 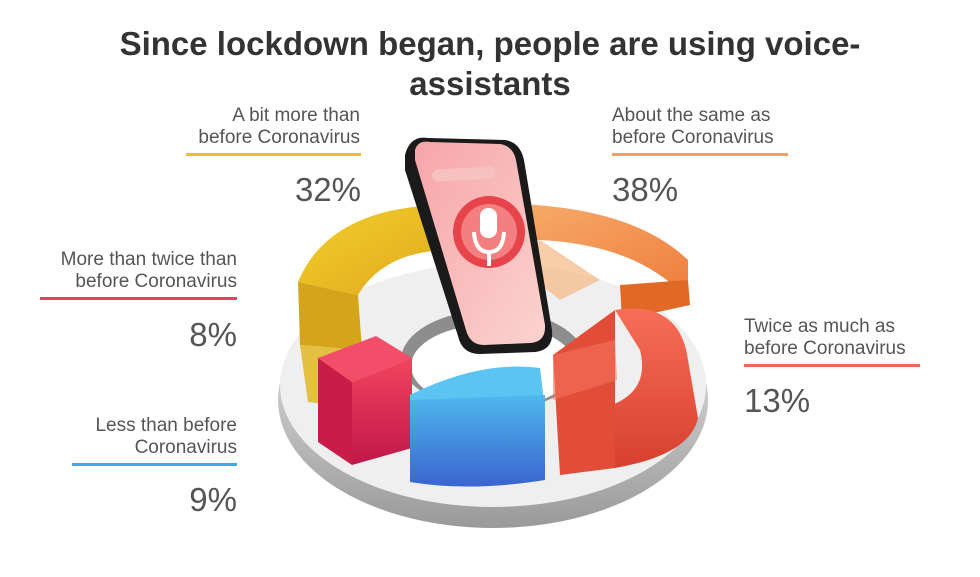 I want to click on value-label-bit-more: 32%, so click(x=327, y=189).